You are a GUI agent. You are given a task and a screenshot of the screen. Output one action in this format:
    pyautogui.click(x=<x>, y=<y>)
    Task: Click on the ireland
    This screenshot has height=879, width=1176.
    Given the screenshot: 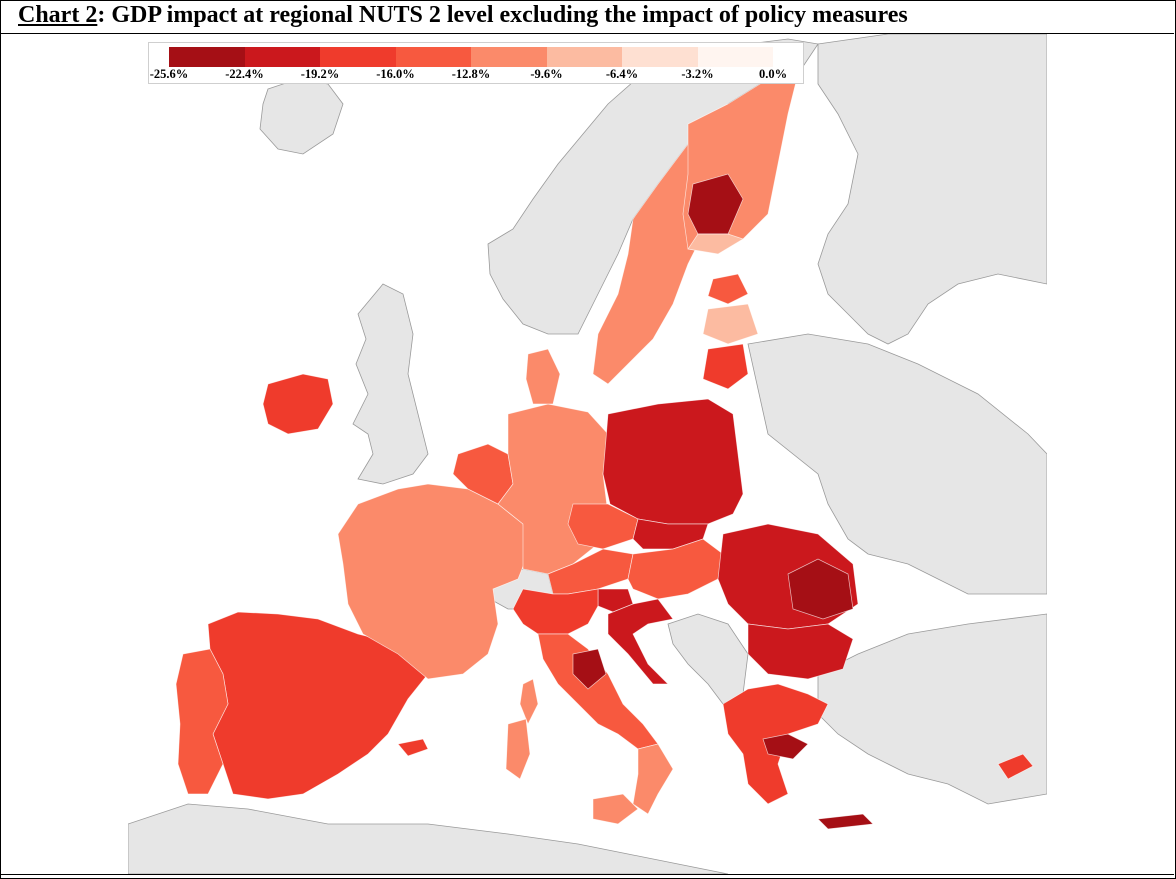 What is the action you would take?
    pyautogui.click(x=298, y=404)
    